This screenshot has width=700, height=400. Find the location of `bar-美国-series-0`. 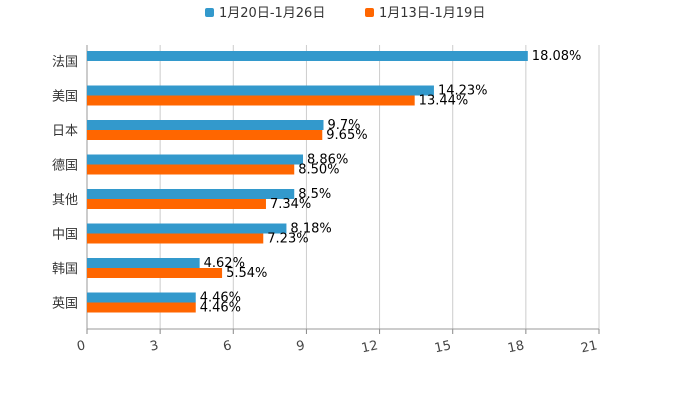

bar-美国-series-0 is located at coordinates (260, 90).